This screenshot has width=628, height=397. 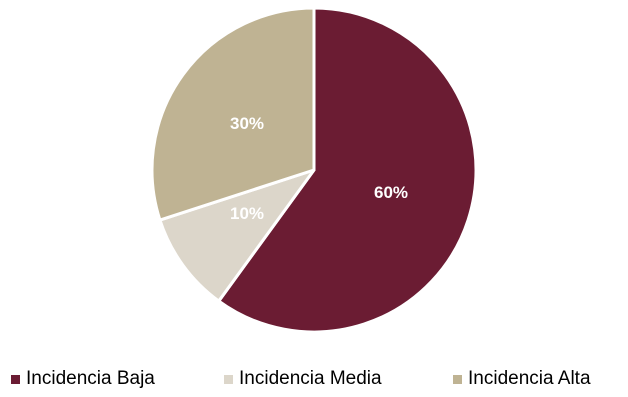 I want to click on legend-label: Incidencia Baja, so click(x=90, y=378).